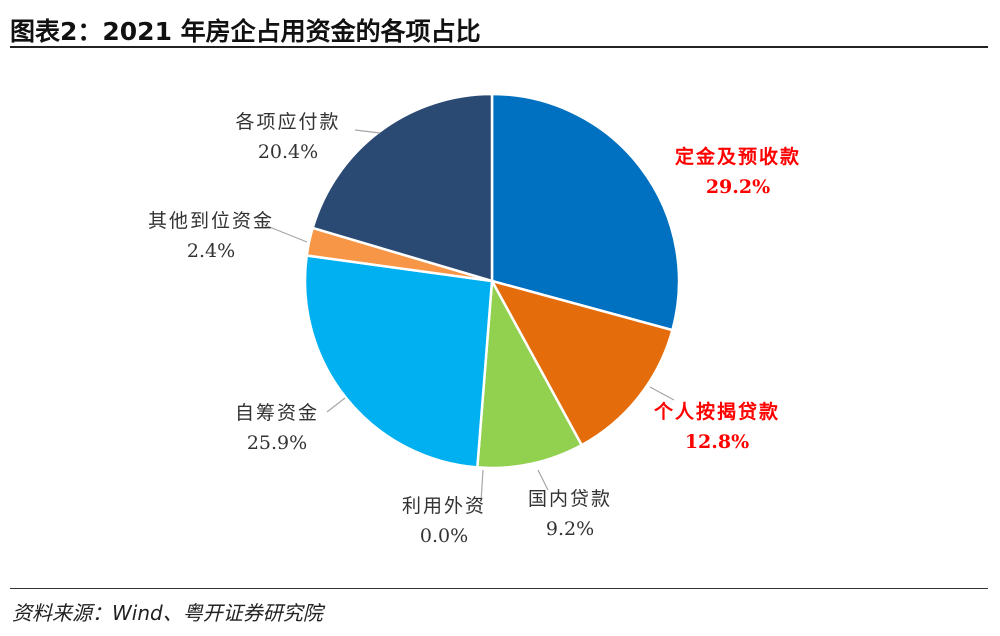  What do you see at coordinates (717, 442) in the screenshot?
I see `slice-value-label-2: 12.8%` at bounding box center [717, 442].